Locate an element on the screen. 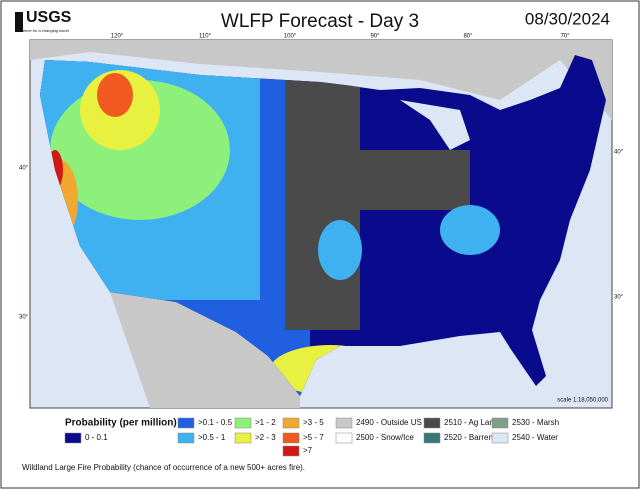  legend-label: >1 - 2 is located at coordinates (265, 422).